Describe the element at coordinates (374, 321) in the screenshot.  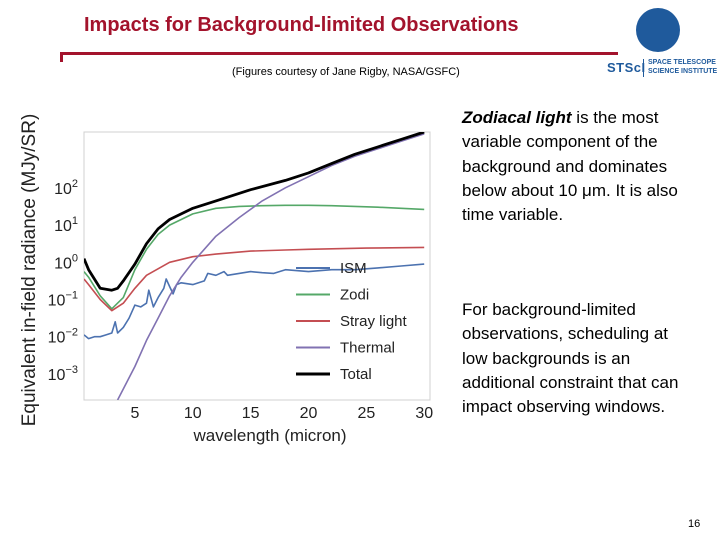
I see `legend-label: Stray light` at that location.